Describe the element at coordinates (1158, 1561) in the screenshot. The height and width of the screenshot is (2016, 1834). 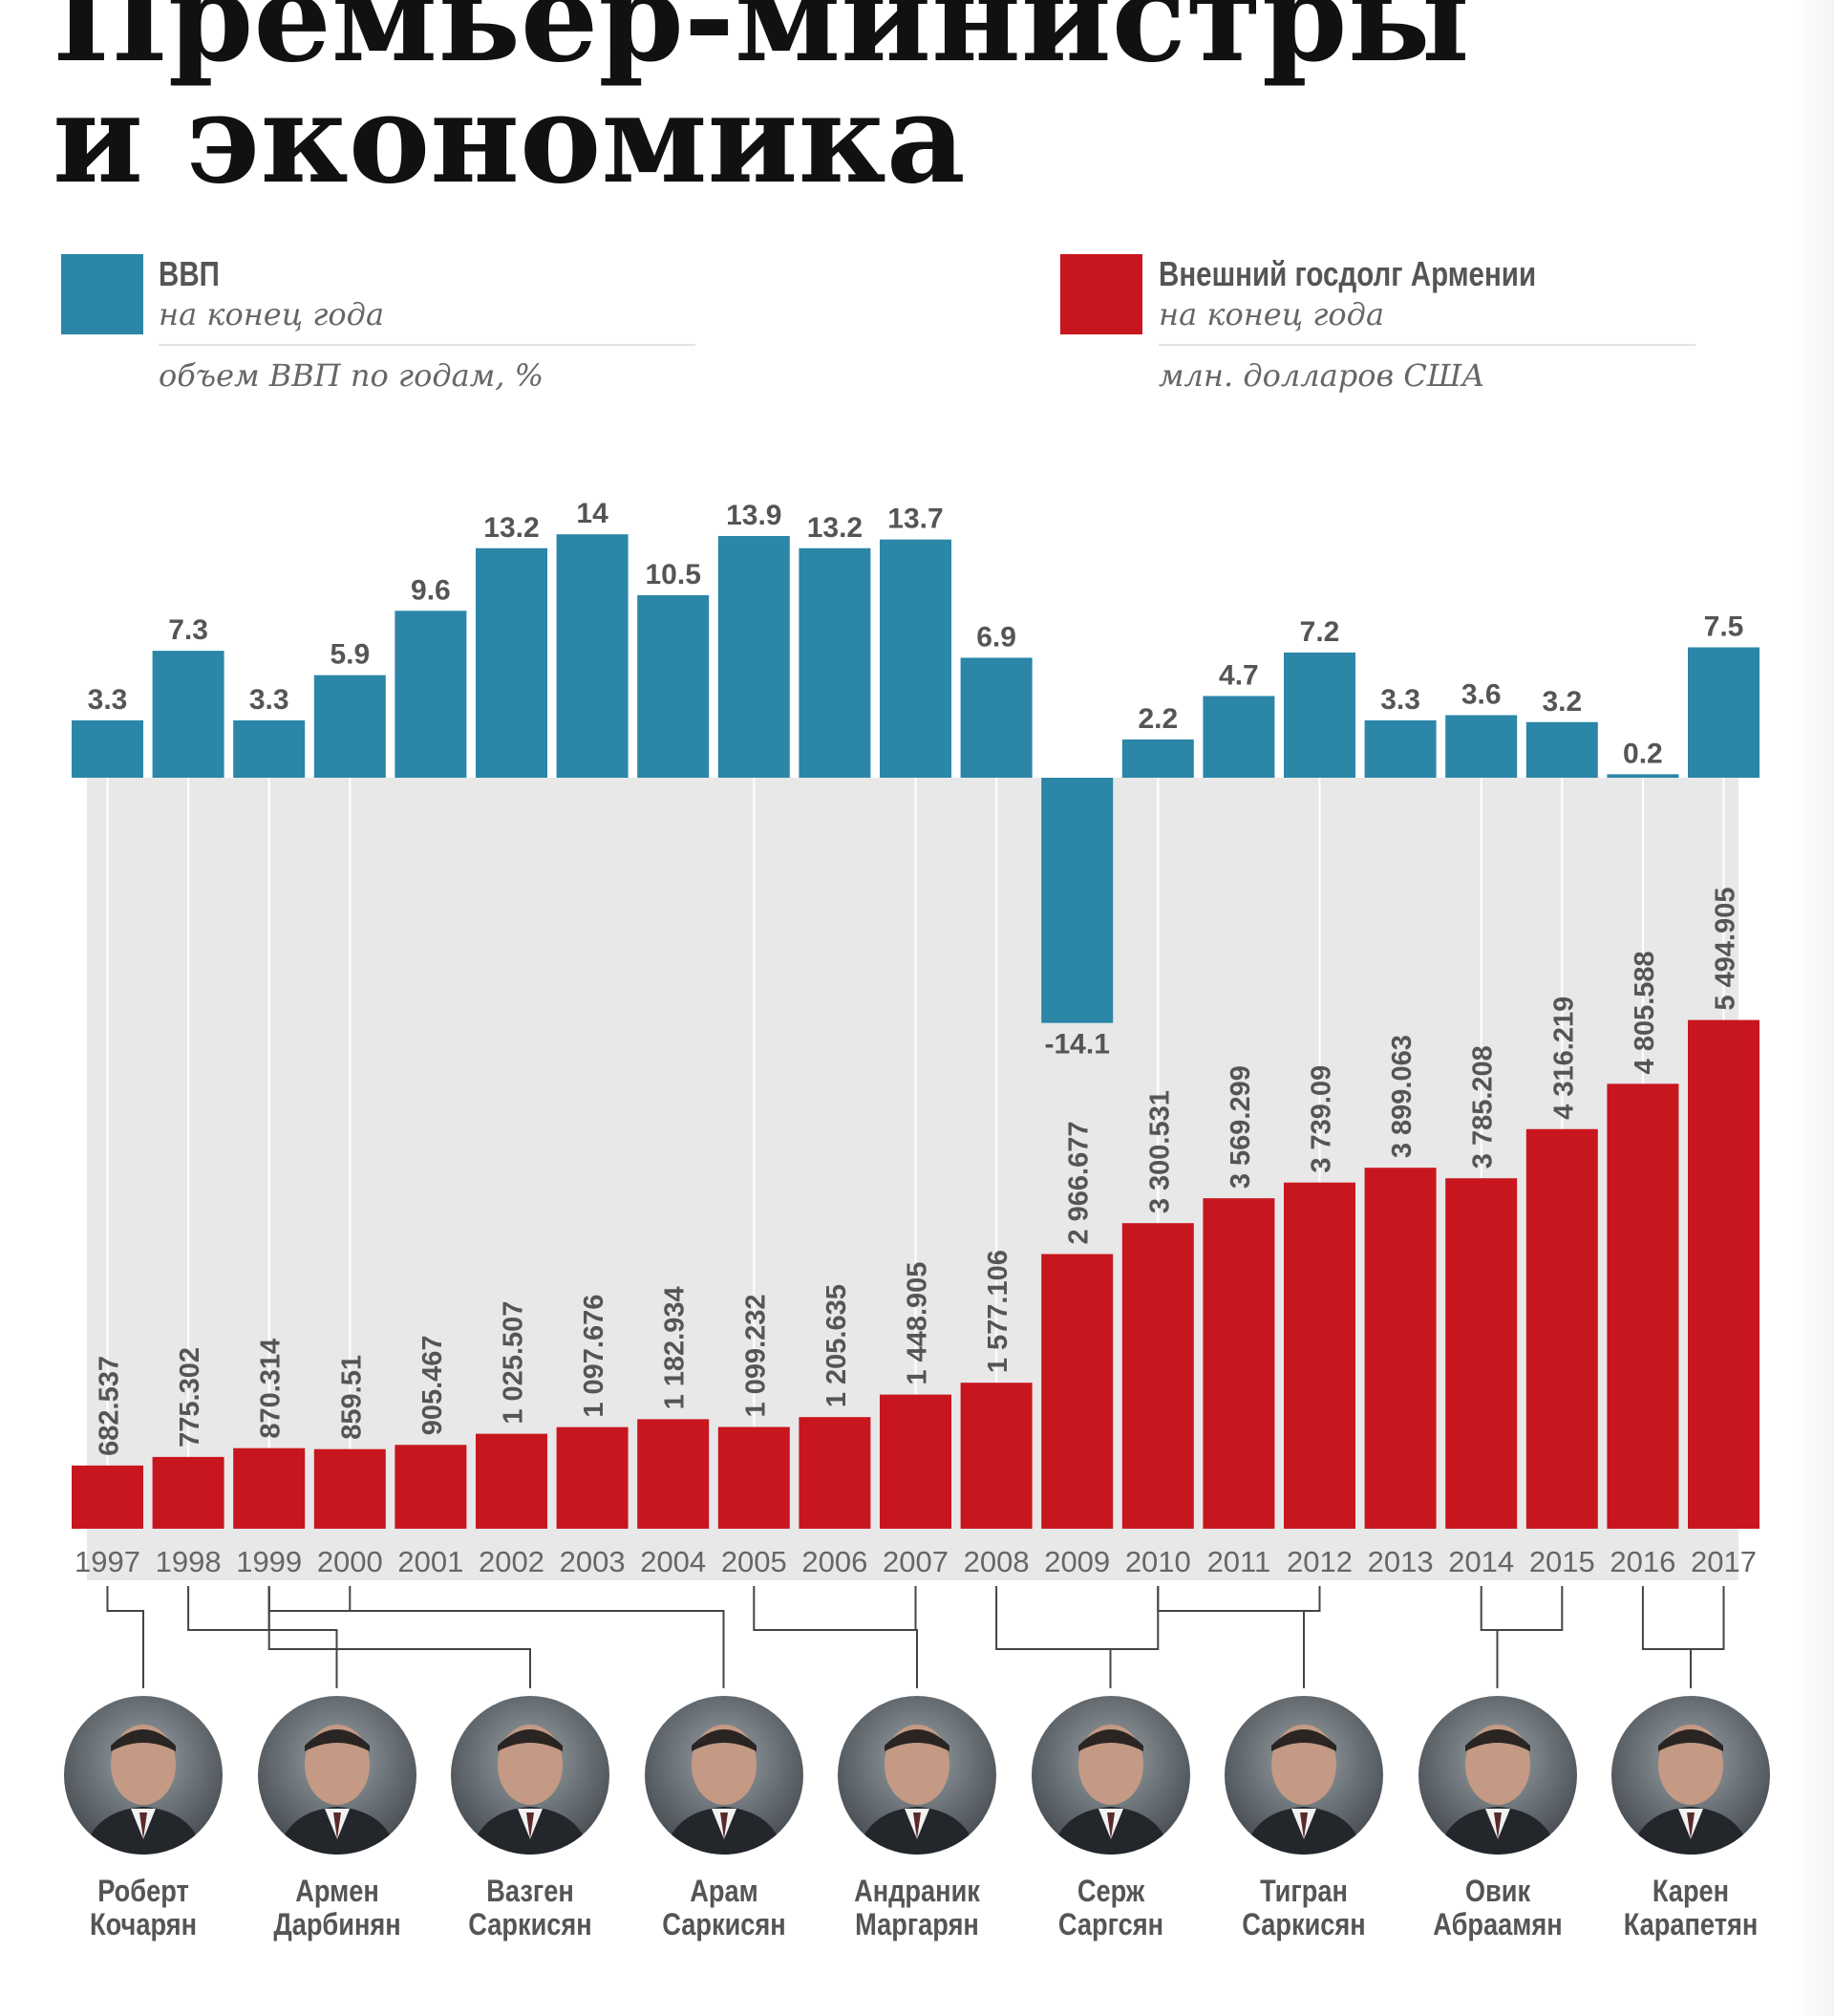
I see `year-tick-label: 2010` at that location.